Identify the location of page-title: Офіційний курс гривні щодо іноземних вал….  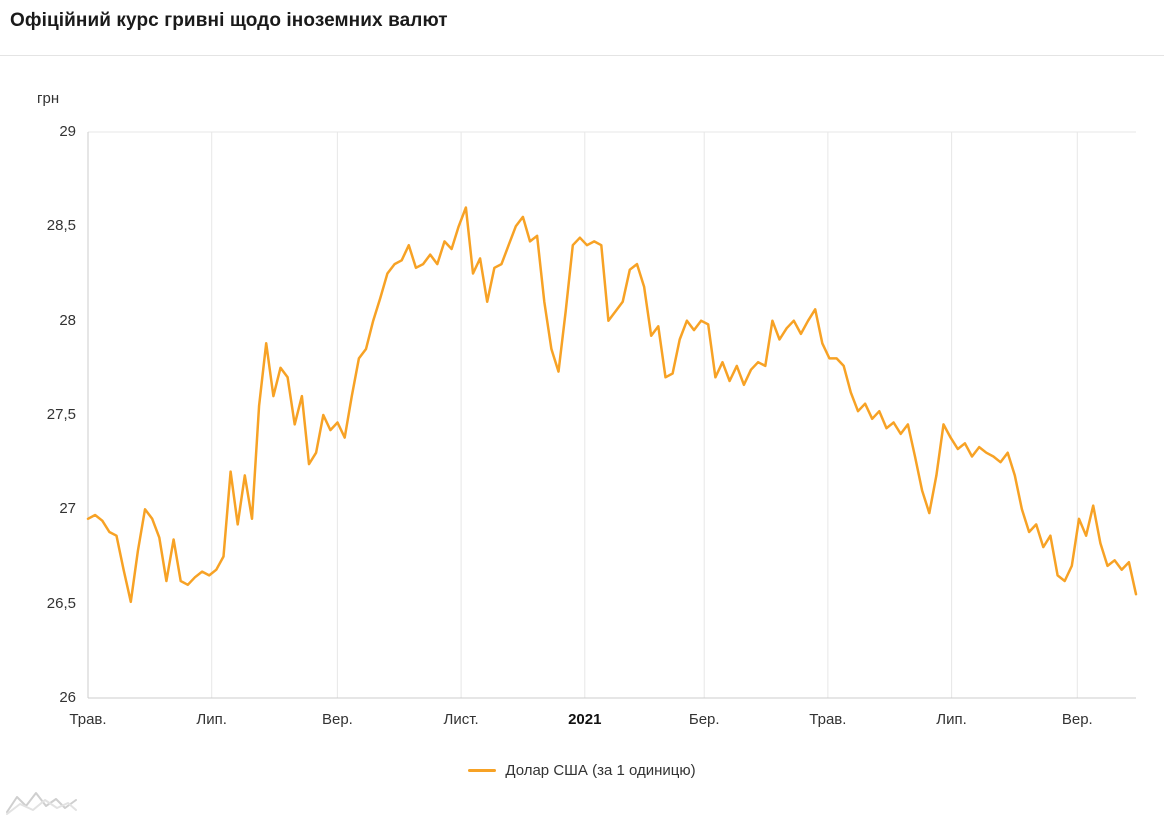
(229, 20).